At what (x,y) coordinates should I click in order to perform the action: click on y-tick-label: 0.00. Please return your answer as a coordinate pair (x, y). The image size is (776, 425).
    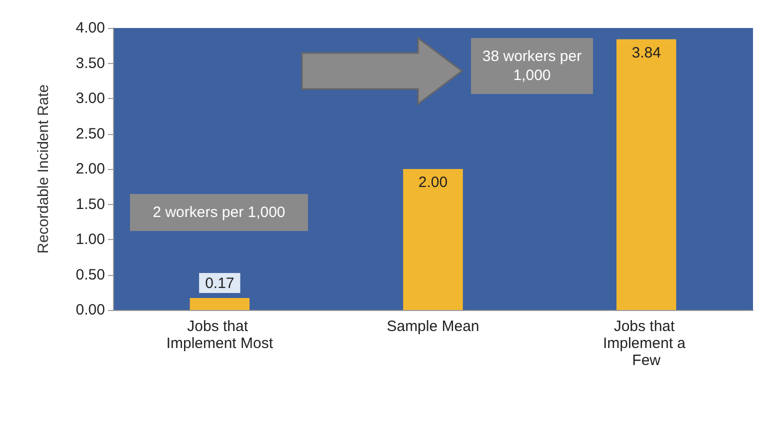
    Looking at the image, I should click on (90, 310).